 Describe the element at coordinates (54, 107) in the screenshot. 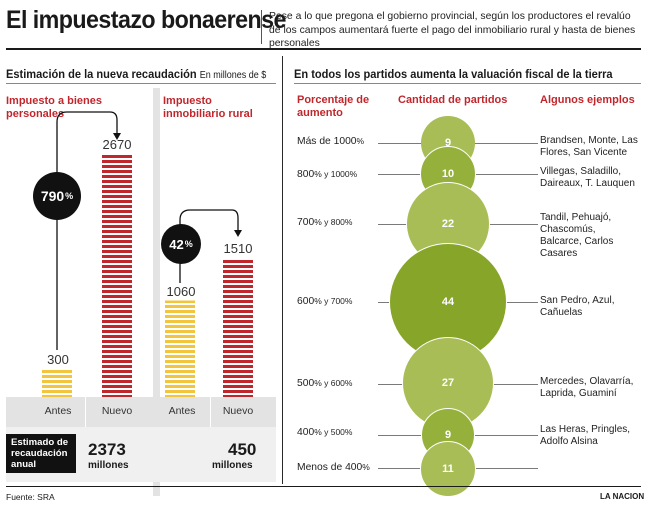

I see `group-label-bienes: Impuesto a bienes personales` at that location.